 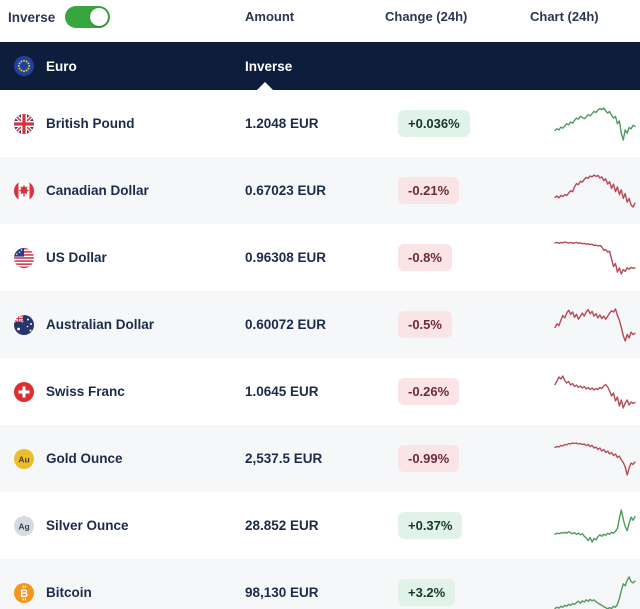 What do you see at coordinates (427, 592) in the screenshot?
I see `change-badge: +3.2%` at bounding box center [427, 592].